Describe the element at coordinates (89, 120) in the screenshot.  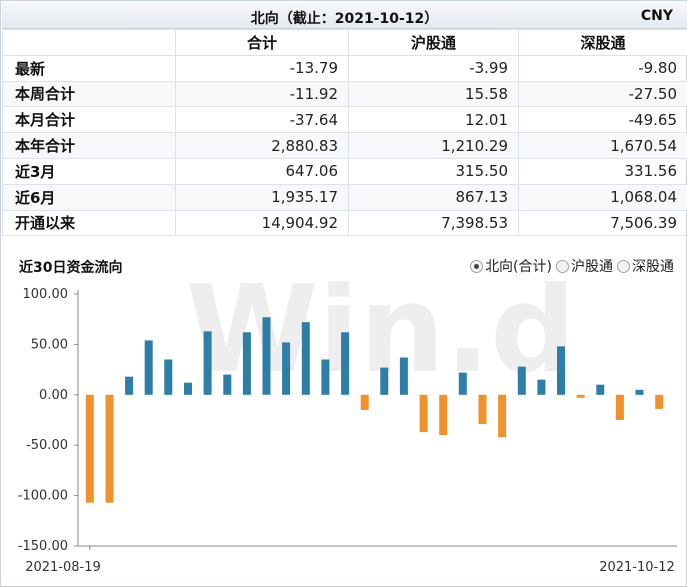
I see `row-label: 本月合计` at that location.